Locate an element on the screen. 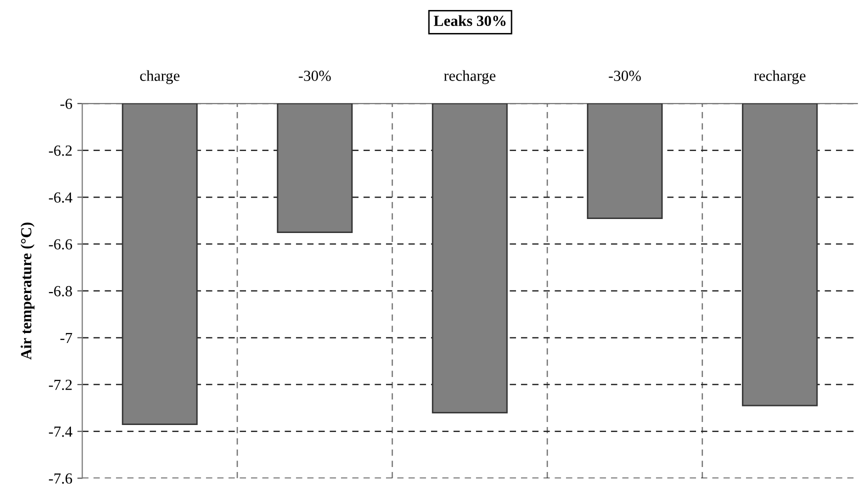 The image size is (866, 493). chart-title: Leaks 30% is located at coordinates (470, 20).